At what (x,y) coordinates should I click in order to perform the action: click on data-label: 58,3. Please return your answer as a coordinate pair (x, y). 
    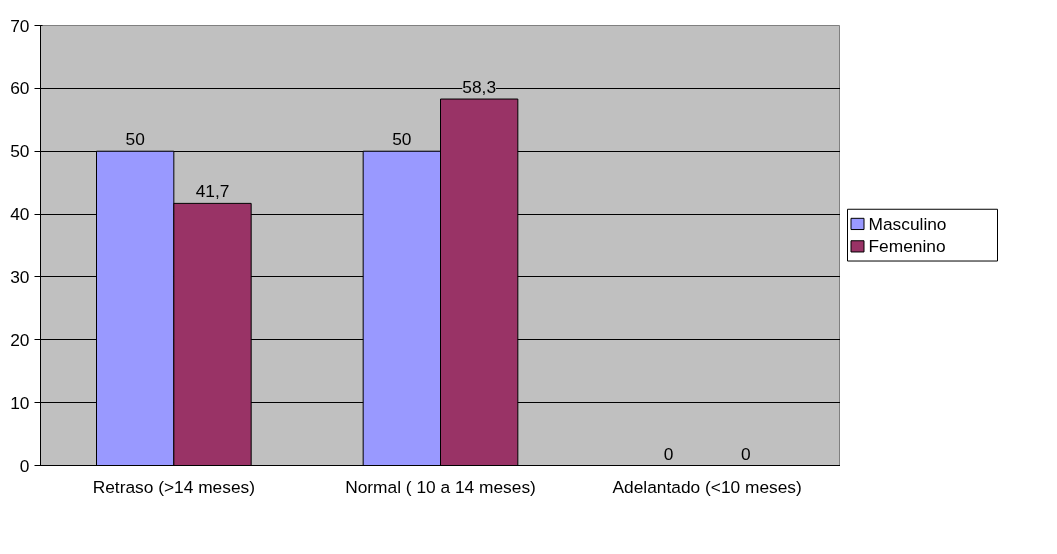
    Looking at the image, I should click on (479, 87).